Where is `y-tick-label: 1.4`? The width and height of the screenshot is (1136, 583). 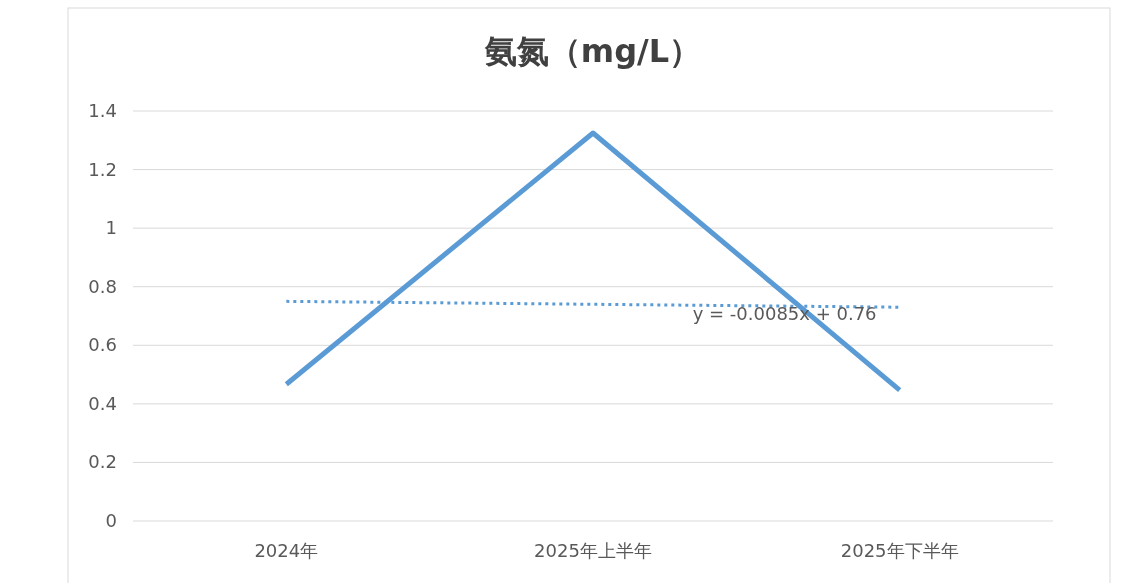 y-tick-label: 1.4 is located at coordinates (102, 110).